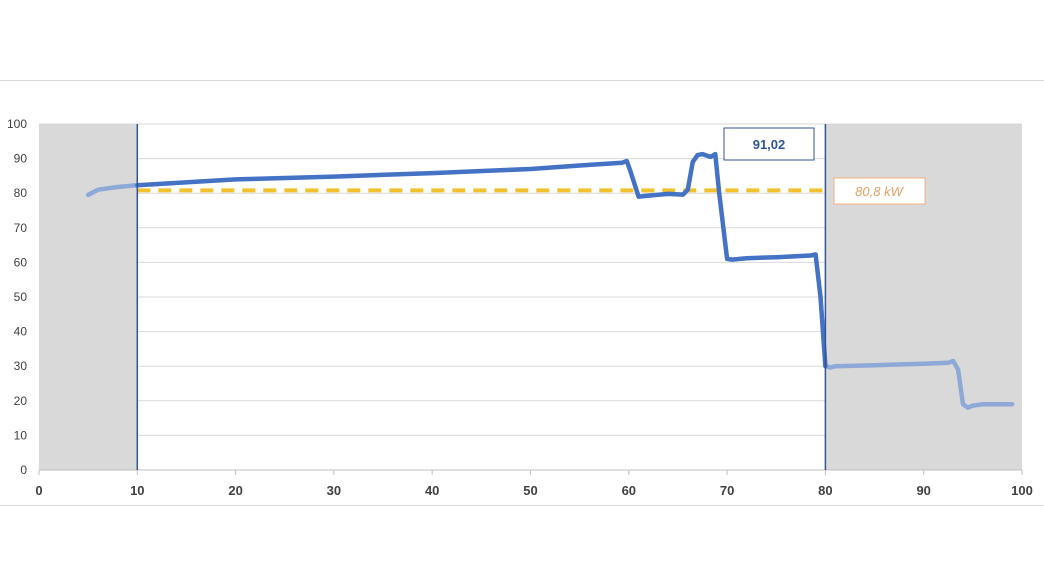  I want to click on y-tick-label: 30, so click(21, 366).